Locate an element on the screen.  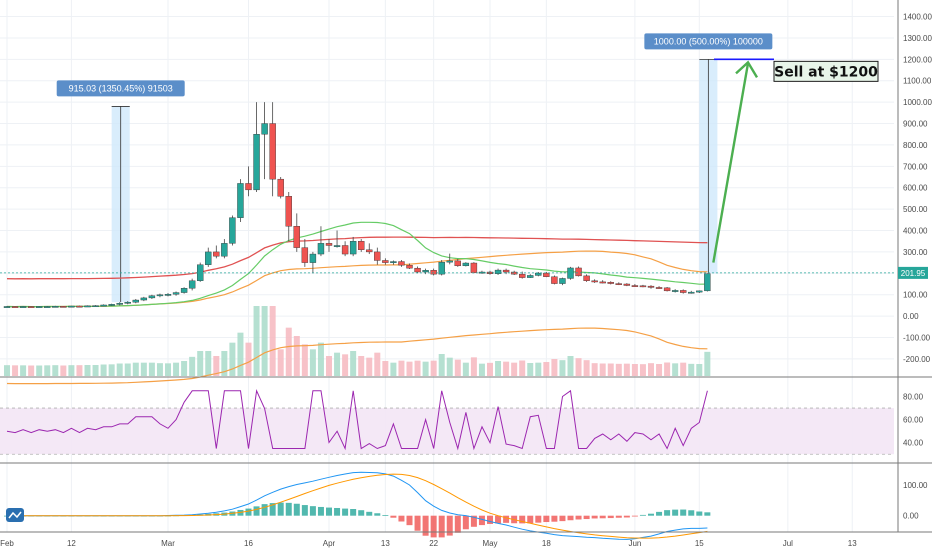
volume-bars is located at coordinates (357, 341).